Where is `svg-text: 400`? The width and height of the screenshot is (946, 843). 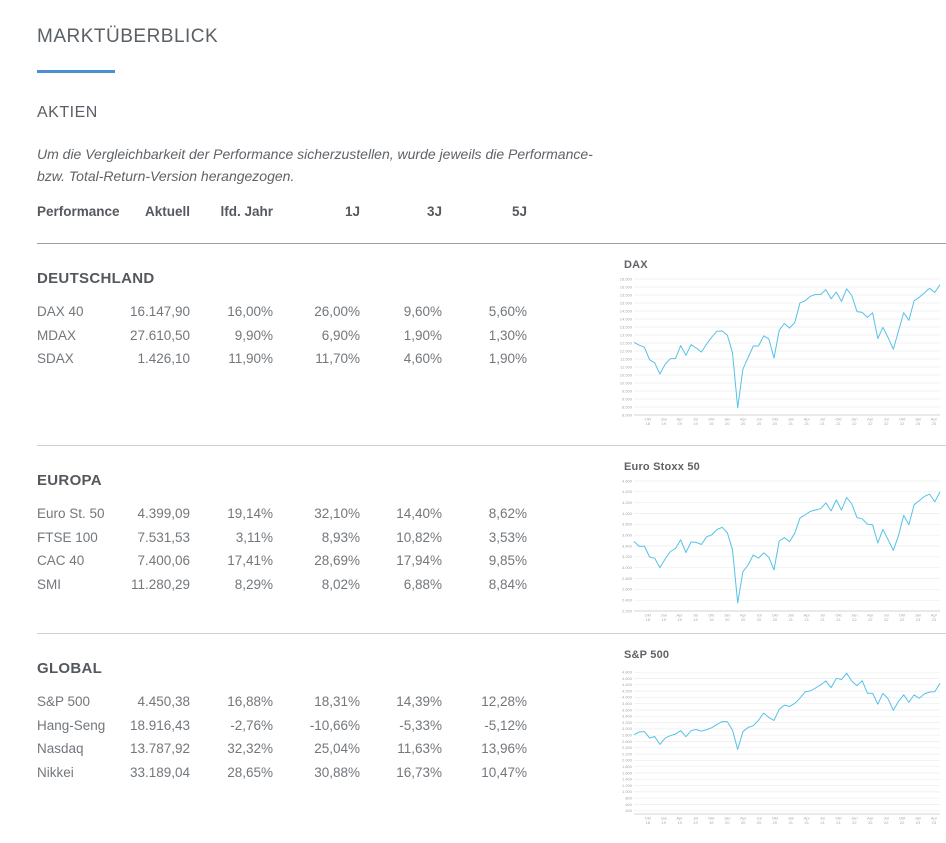
svg-text: 400 is located at coordinates (628, 810).